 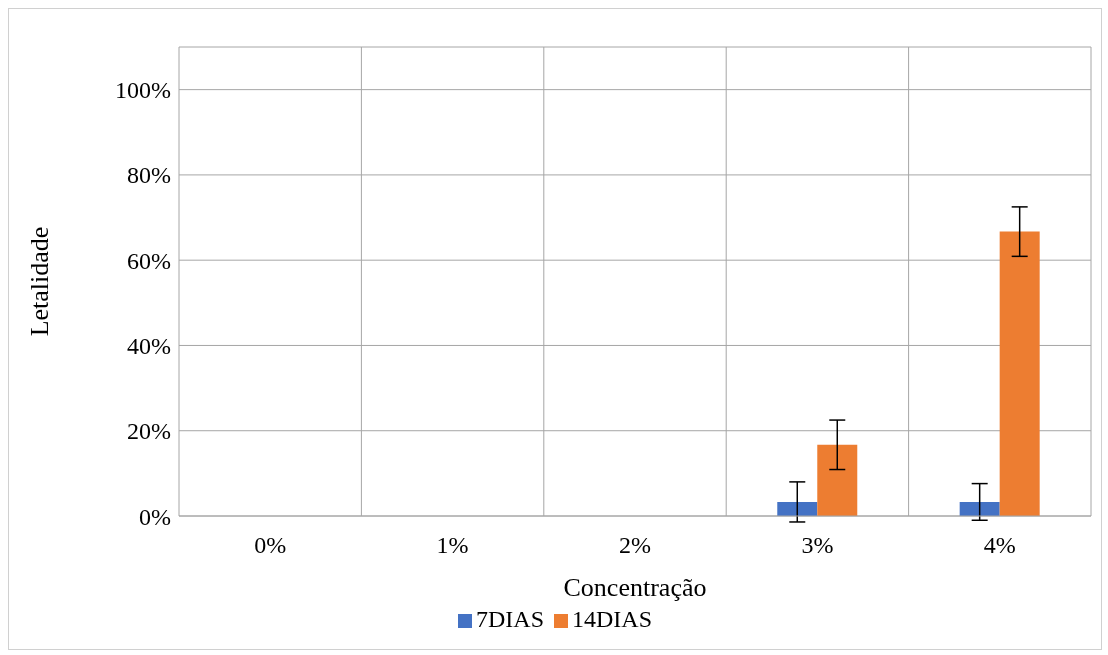 I want to click on y-tick-label: 100%, so click(x=143, y=90).